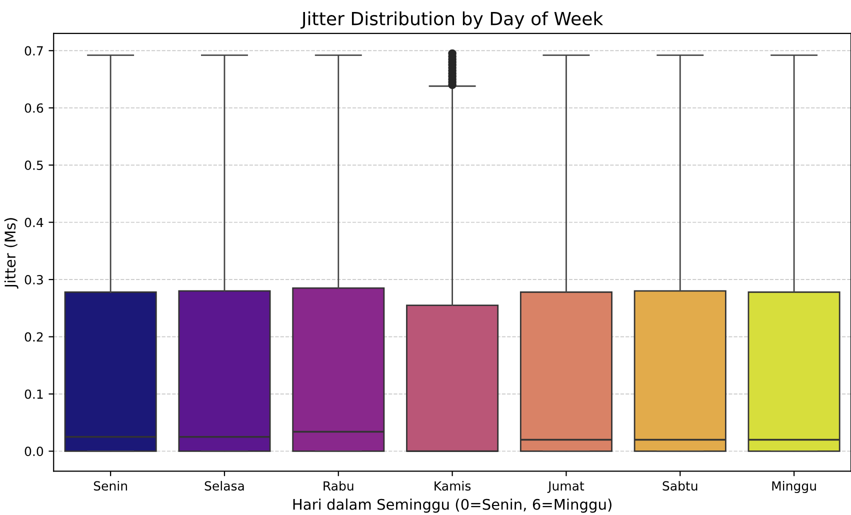 The image size is (851, 515). Describe the element at coordinates (34, 223) in the screenshot. I see `y-tick-label: 0.4` at that location.